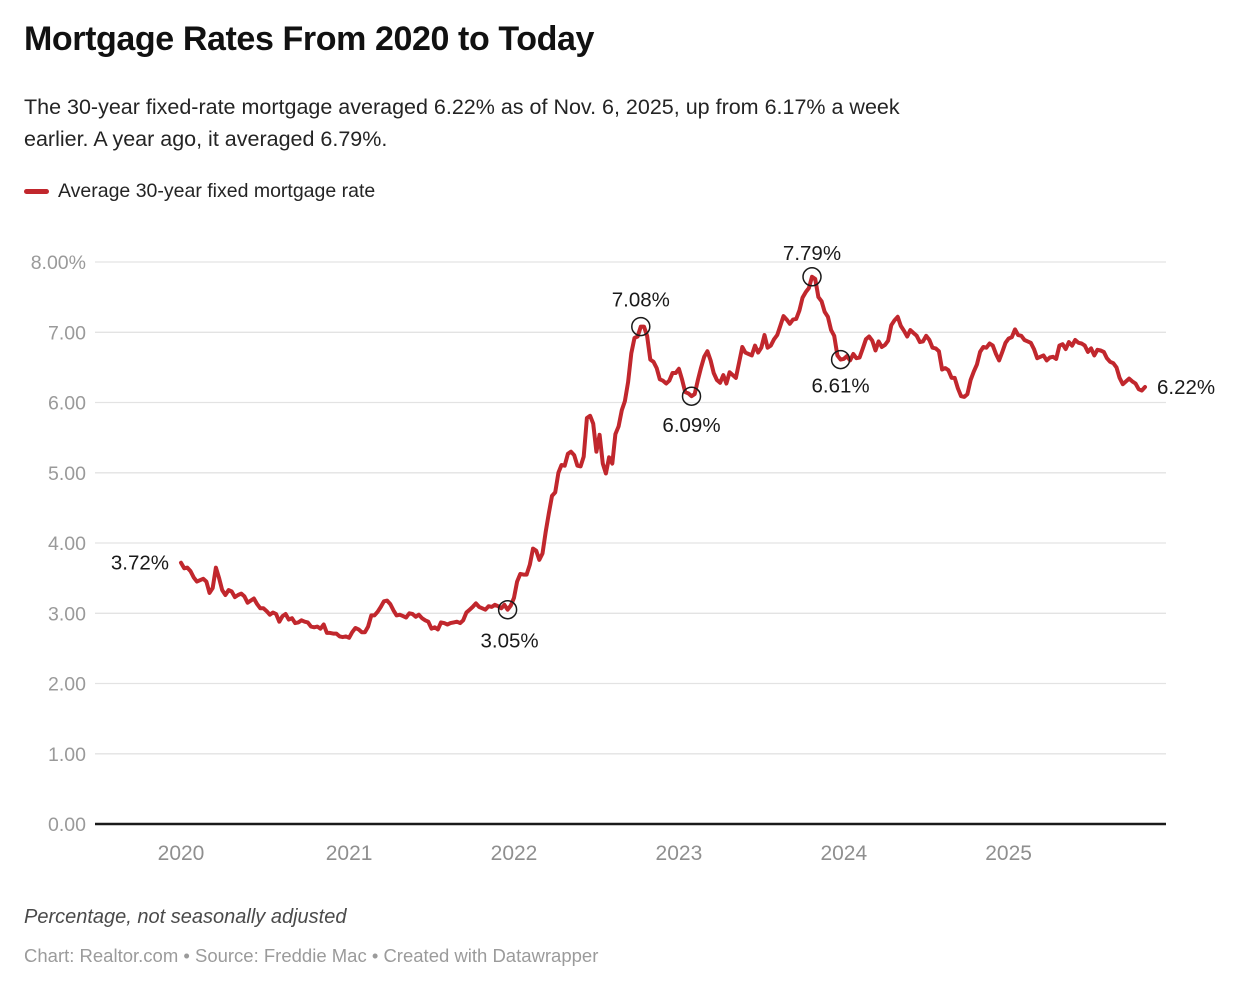  What do you see at coordinates (1008, 853) in the screenshot?
I see `x-axis-label: 2025` at bounding box center [1008, 853].